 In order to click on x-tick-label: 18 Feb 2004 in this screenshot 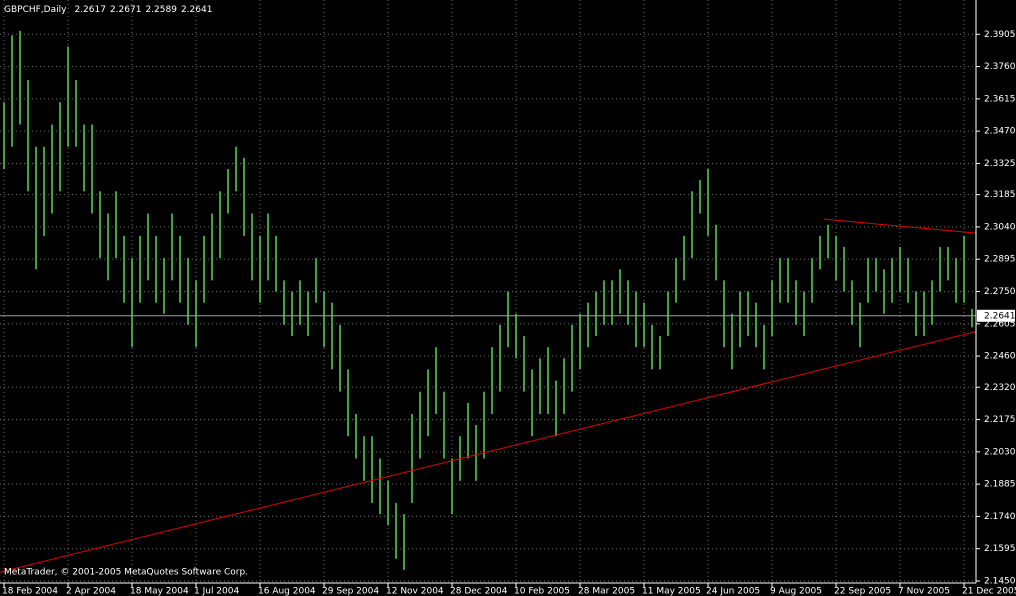, I will do `click(30, 591)`.